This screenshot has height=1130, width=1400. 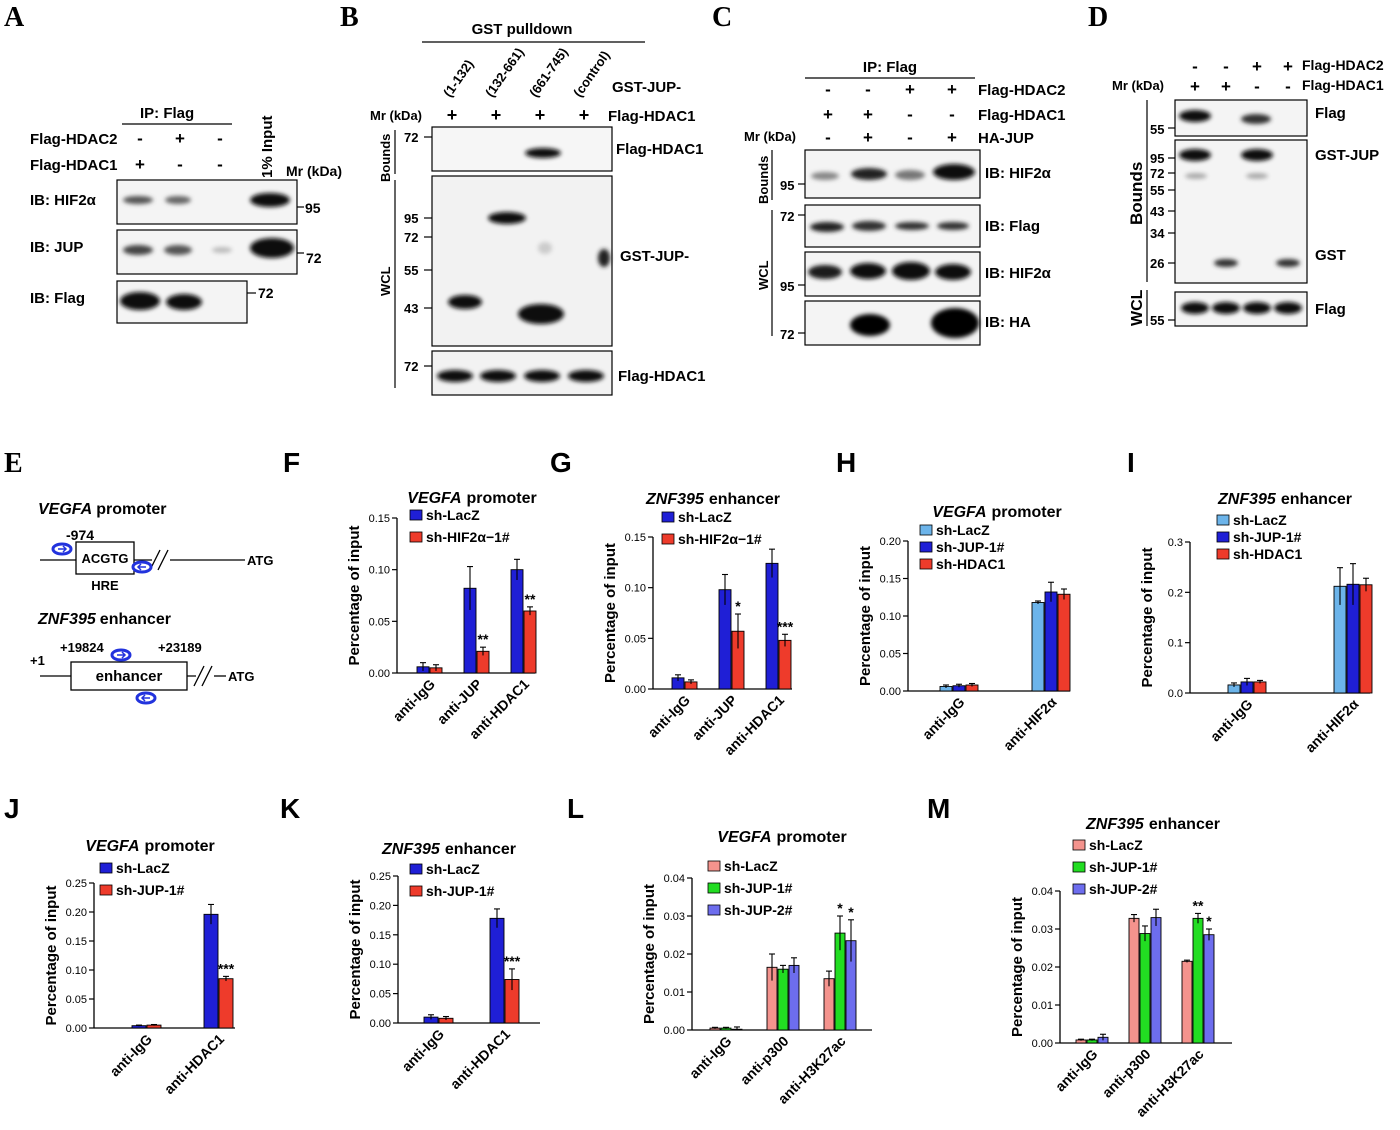 What do you see at coordinates (411, 237) in the screenshot?
I see `b-marker: 72` at bounding box center [411, 237].